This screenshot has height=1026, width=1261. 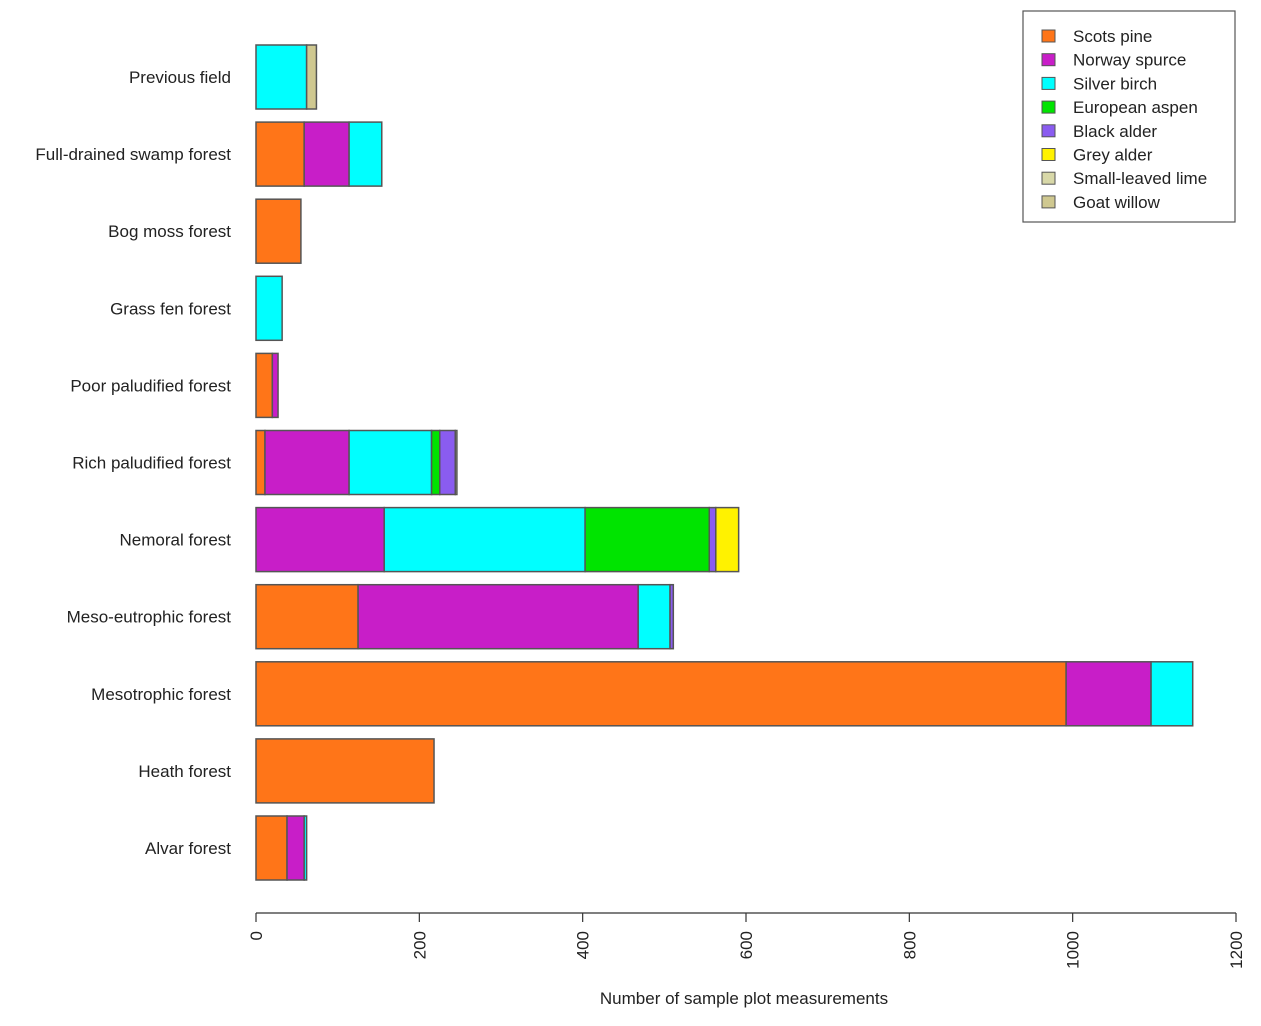 What do you see at coordinates (149, 617) in the screenshot?
I see `category-label: Meso-eutrophic forest` at bounding box center [149, 617].